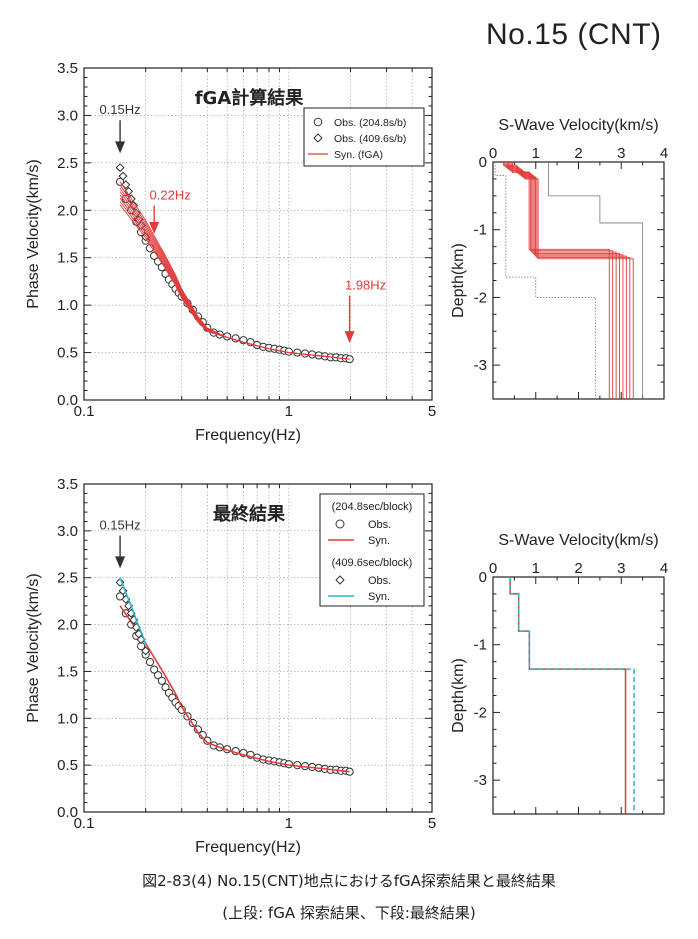  What do you see at coordinates (370, 123) in the screenshot?
I see `legend-label: Obs. (204.8s/b)` at bounding box center [370, 123].